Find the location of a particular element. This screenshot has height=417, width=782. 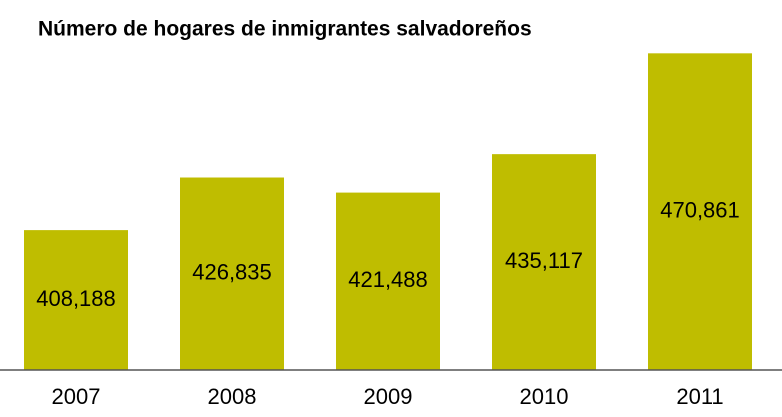

x-tick-label: 2008 is located at coordinates (232, 396).